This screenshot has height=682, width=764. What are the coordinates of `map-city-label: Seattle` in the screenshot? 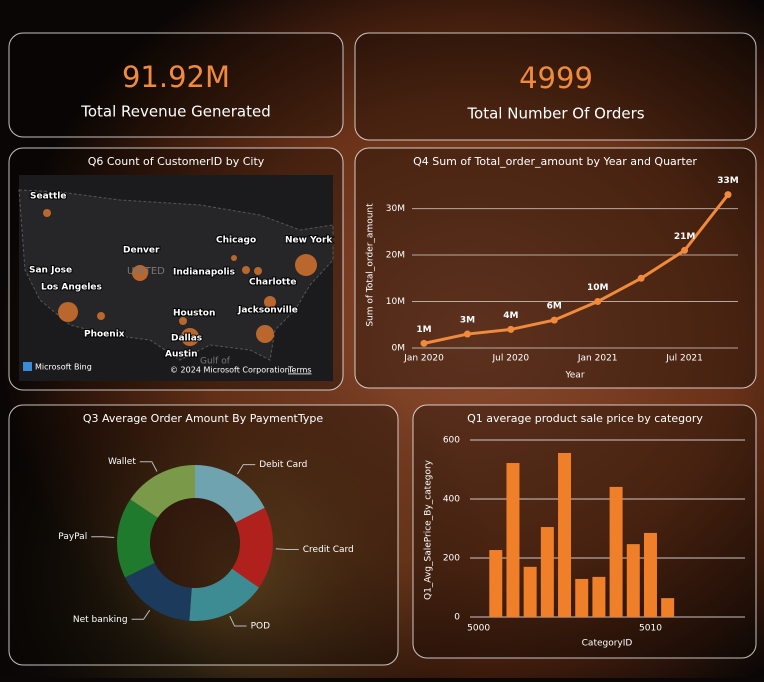 It's located at (48, 197).